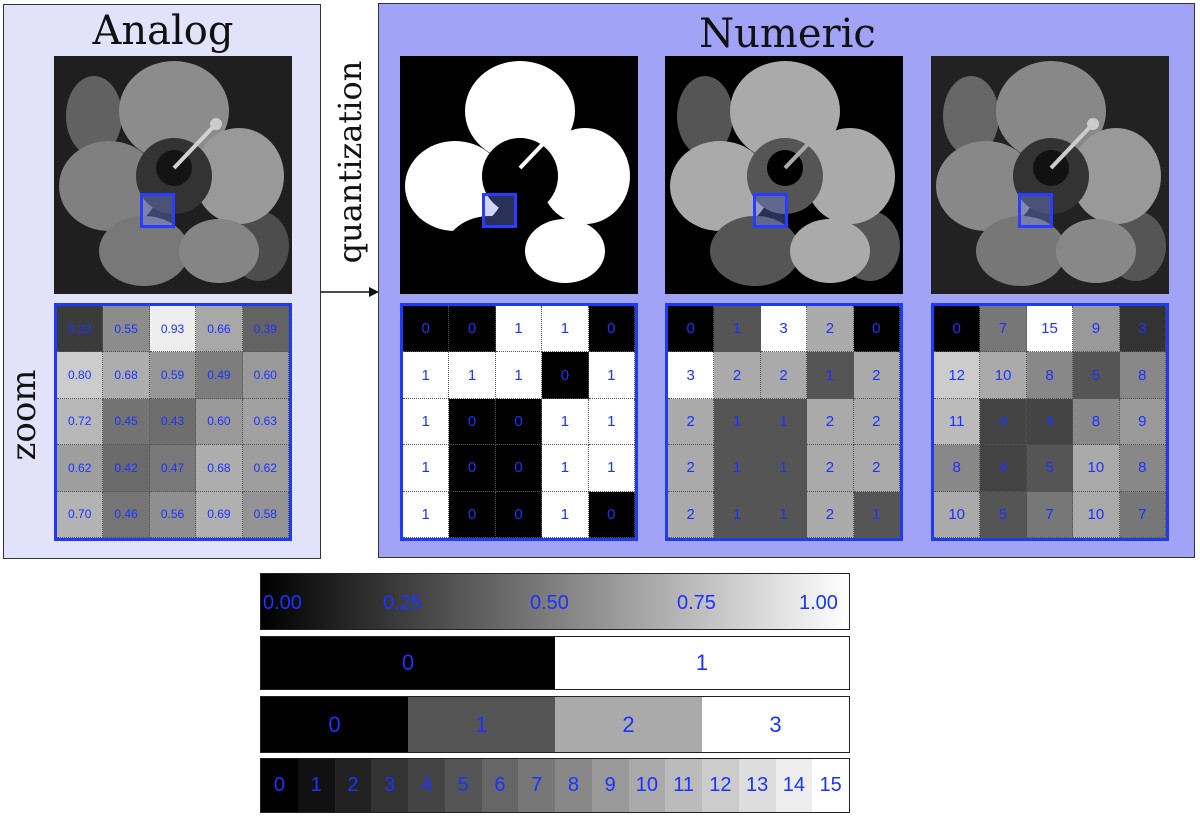 Image resolution: width=1200 pixels, height=819 pixels. I want to click on numeric-title: Numeric, so click(787, 34).